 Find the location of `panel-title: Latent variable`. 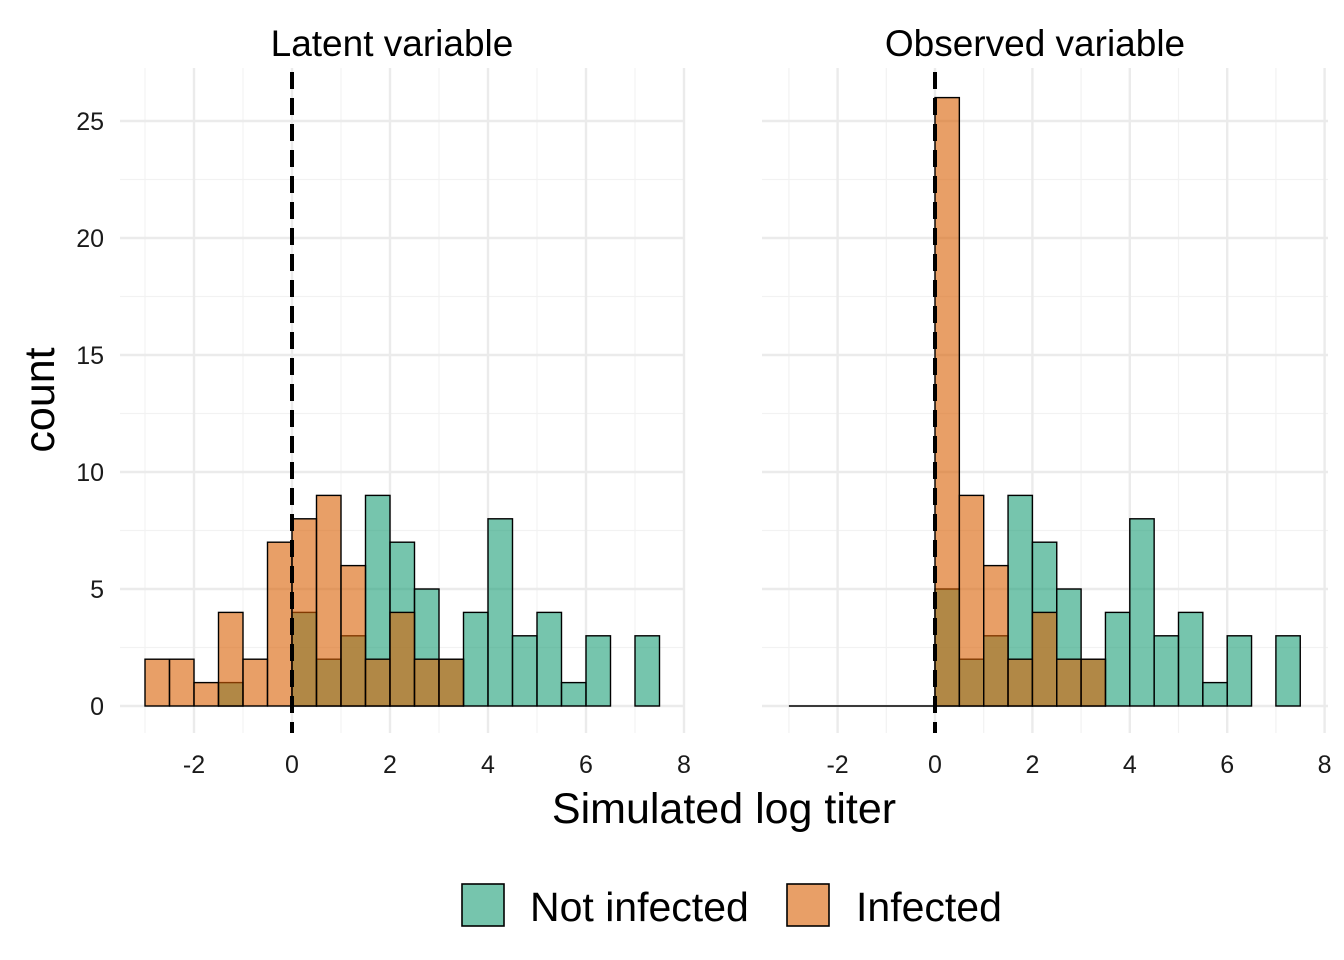

panel-title: Latent variable is located at coordinates (392, 43).